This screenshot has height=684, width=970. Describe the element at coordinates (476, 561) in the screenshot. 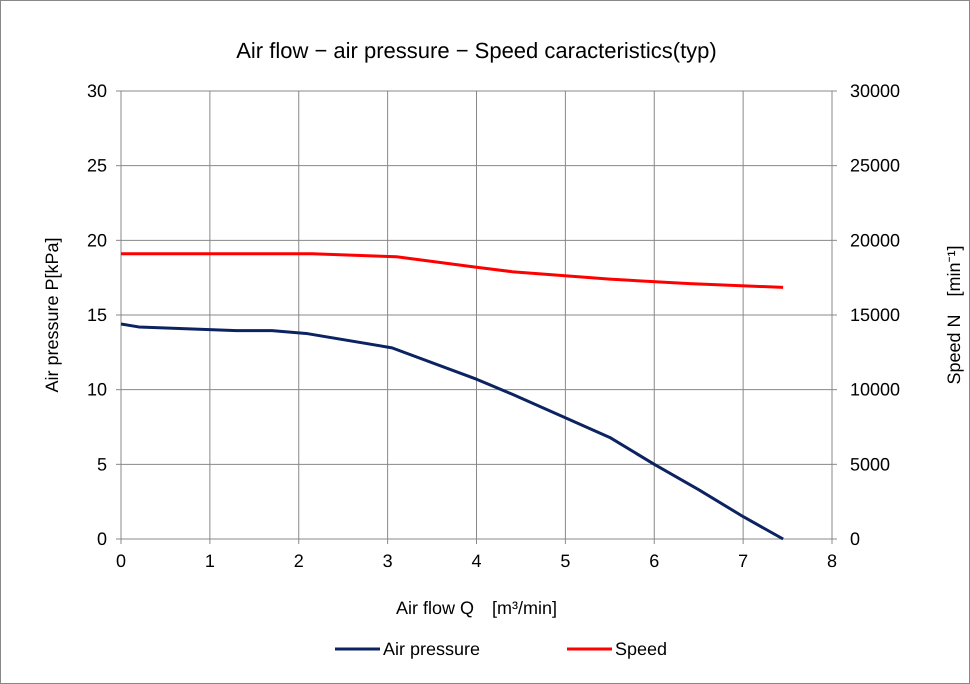

I see `x-tick-label: 4` at that location.